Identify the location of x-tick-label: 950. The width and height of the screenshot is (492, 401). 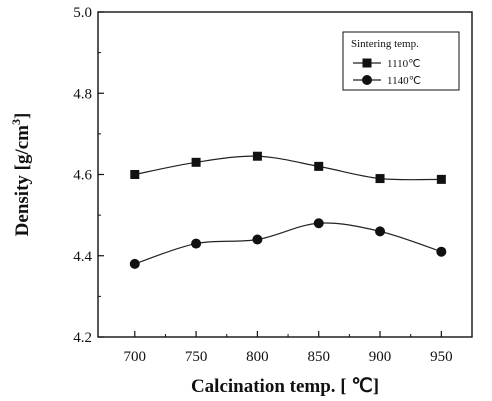
(441, 357).